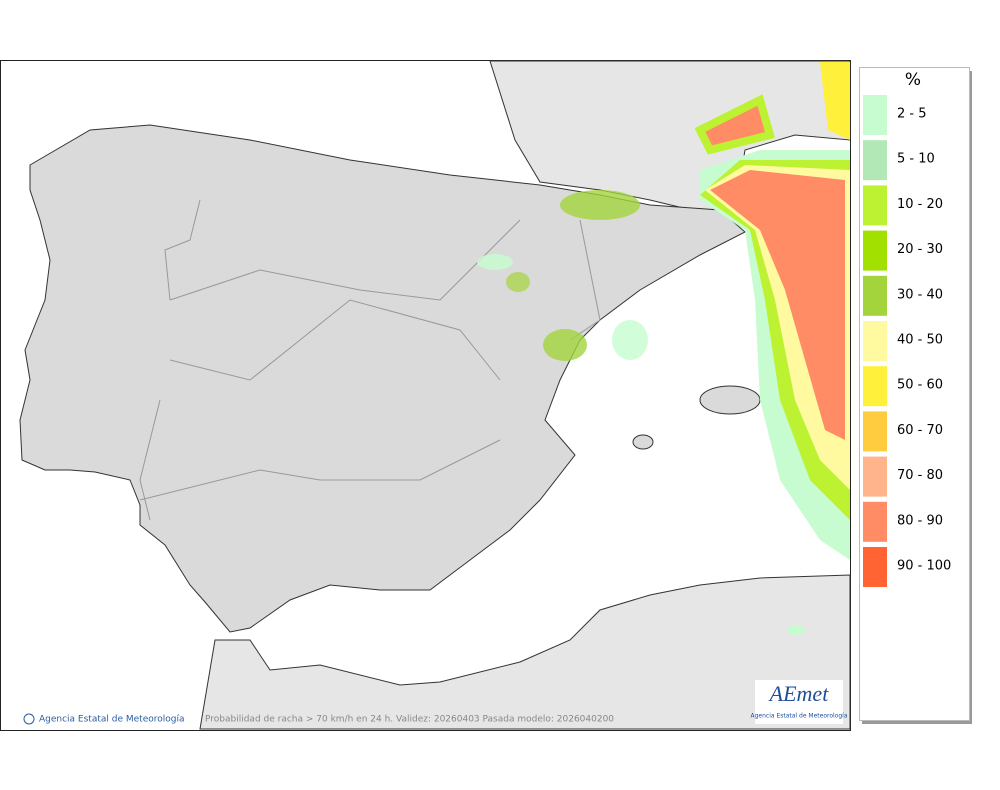  I want to click on area-northeast, so click(835, 101).